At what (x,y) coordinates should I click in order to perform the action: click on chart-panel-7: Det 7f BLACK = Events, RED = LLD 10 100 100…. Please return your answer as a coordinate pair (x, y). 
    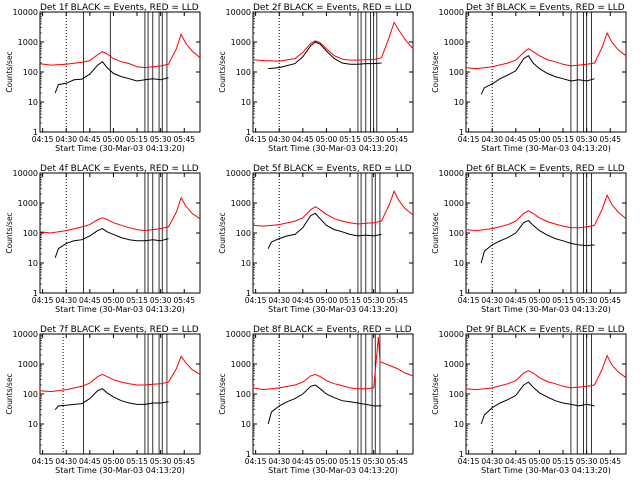
    Looking at the image, I should click on (103, 400).